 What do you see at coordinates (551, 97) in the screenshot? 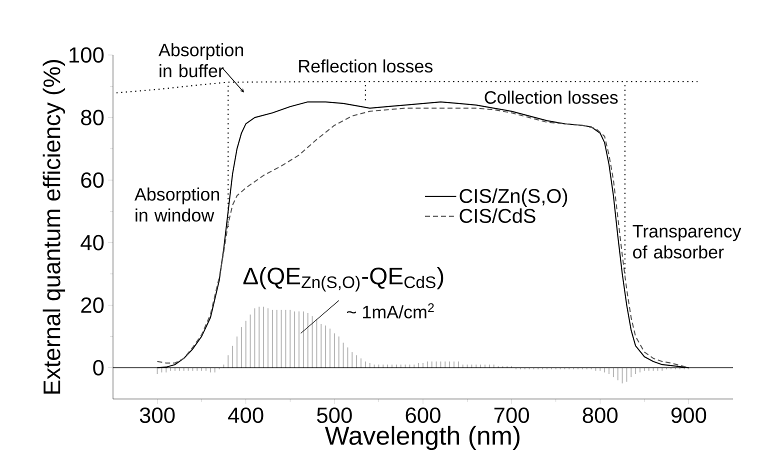
I see `annotation: Collection losses` at bounding box center [551, 97].